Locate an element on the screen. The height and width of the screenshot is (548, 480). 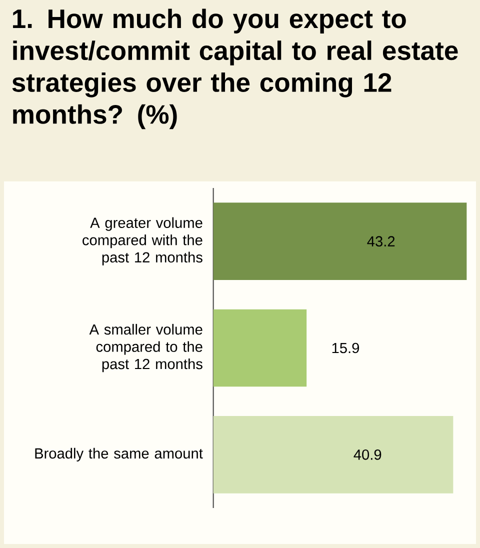
y-tick-label: A smaller volume compared to the past 12 months is located at coordinates (145, 348).